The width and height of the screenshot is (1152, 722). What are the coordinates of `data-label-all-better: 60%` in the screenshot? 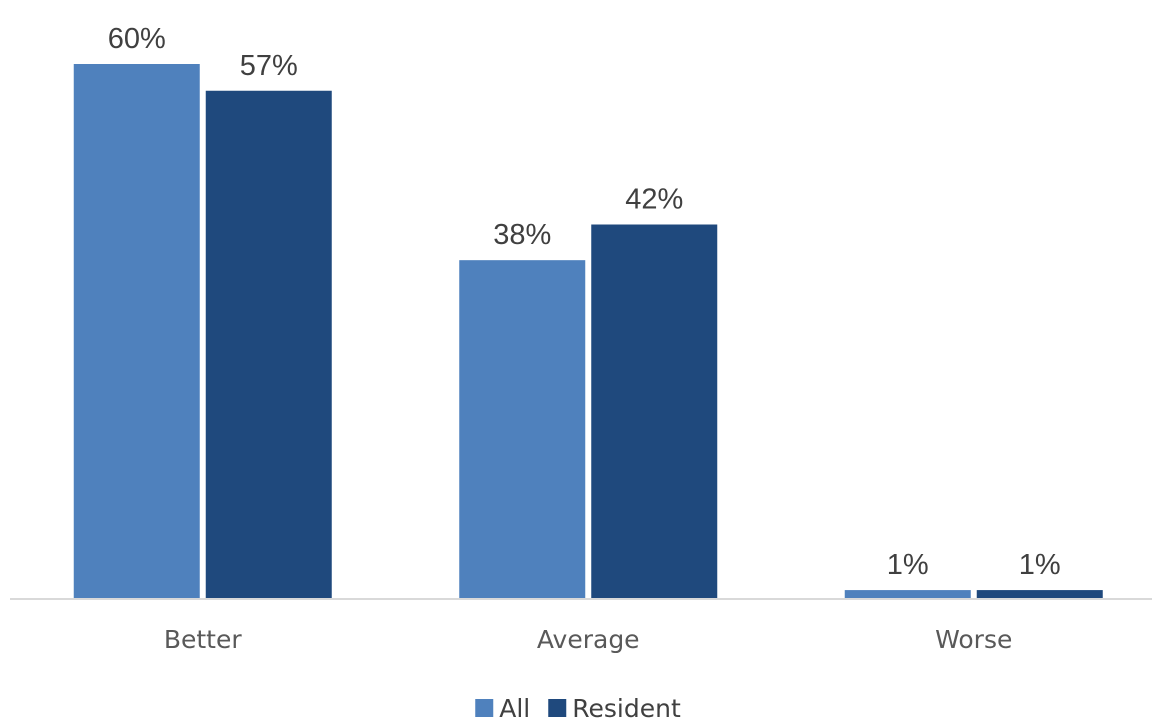 It's located at (137, 39).